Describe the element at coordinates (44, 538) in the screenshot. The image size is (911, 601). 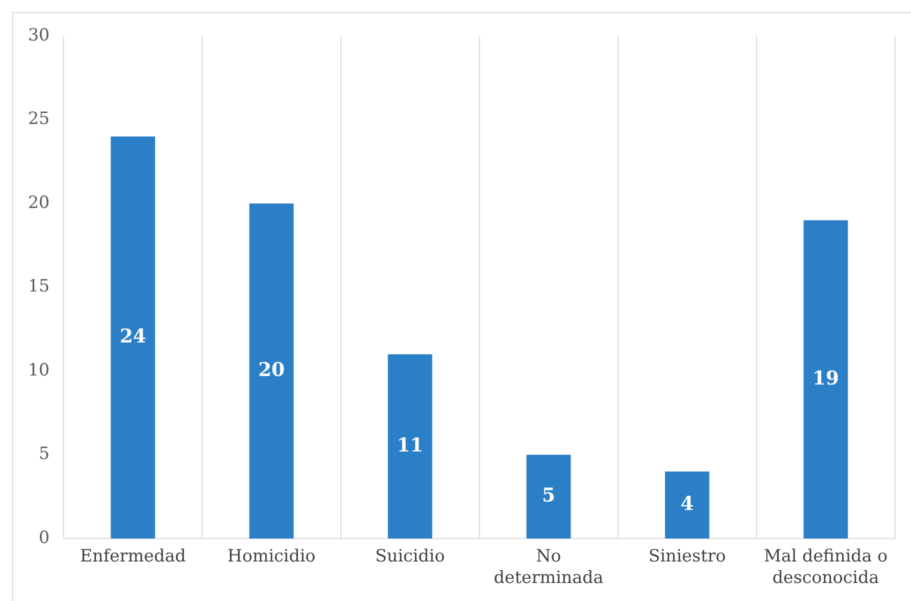
I see `y-tick-label: 0` at that location.